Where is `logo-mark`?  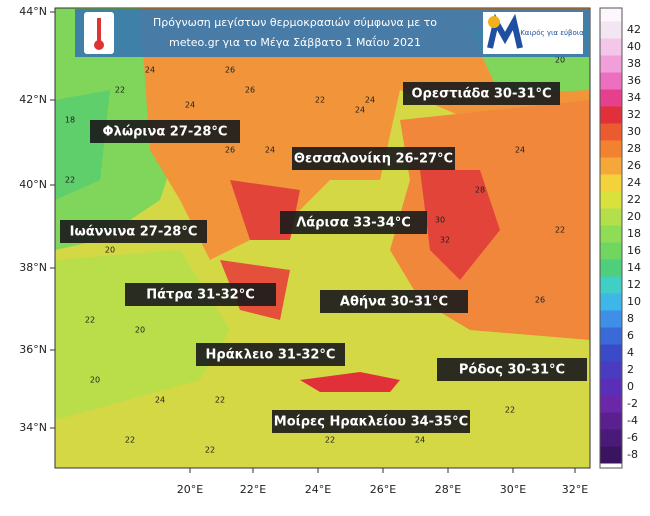 logo-mark is located at coordinates (505, 31).